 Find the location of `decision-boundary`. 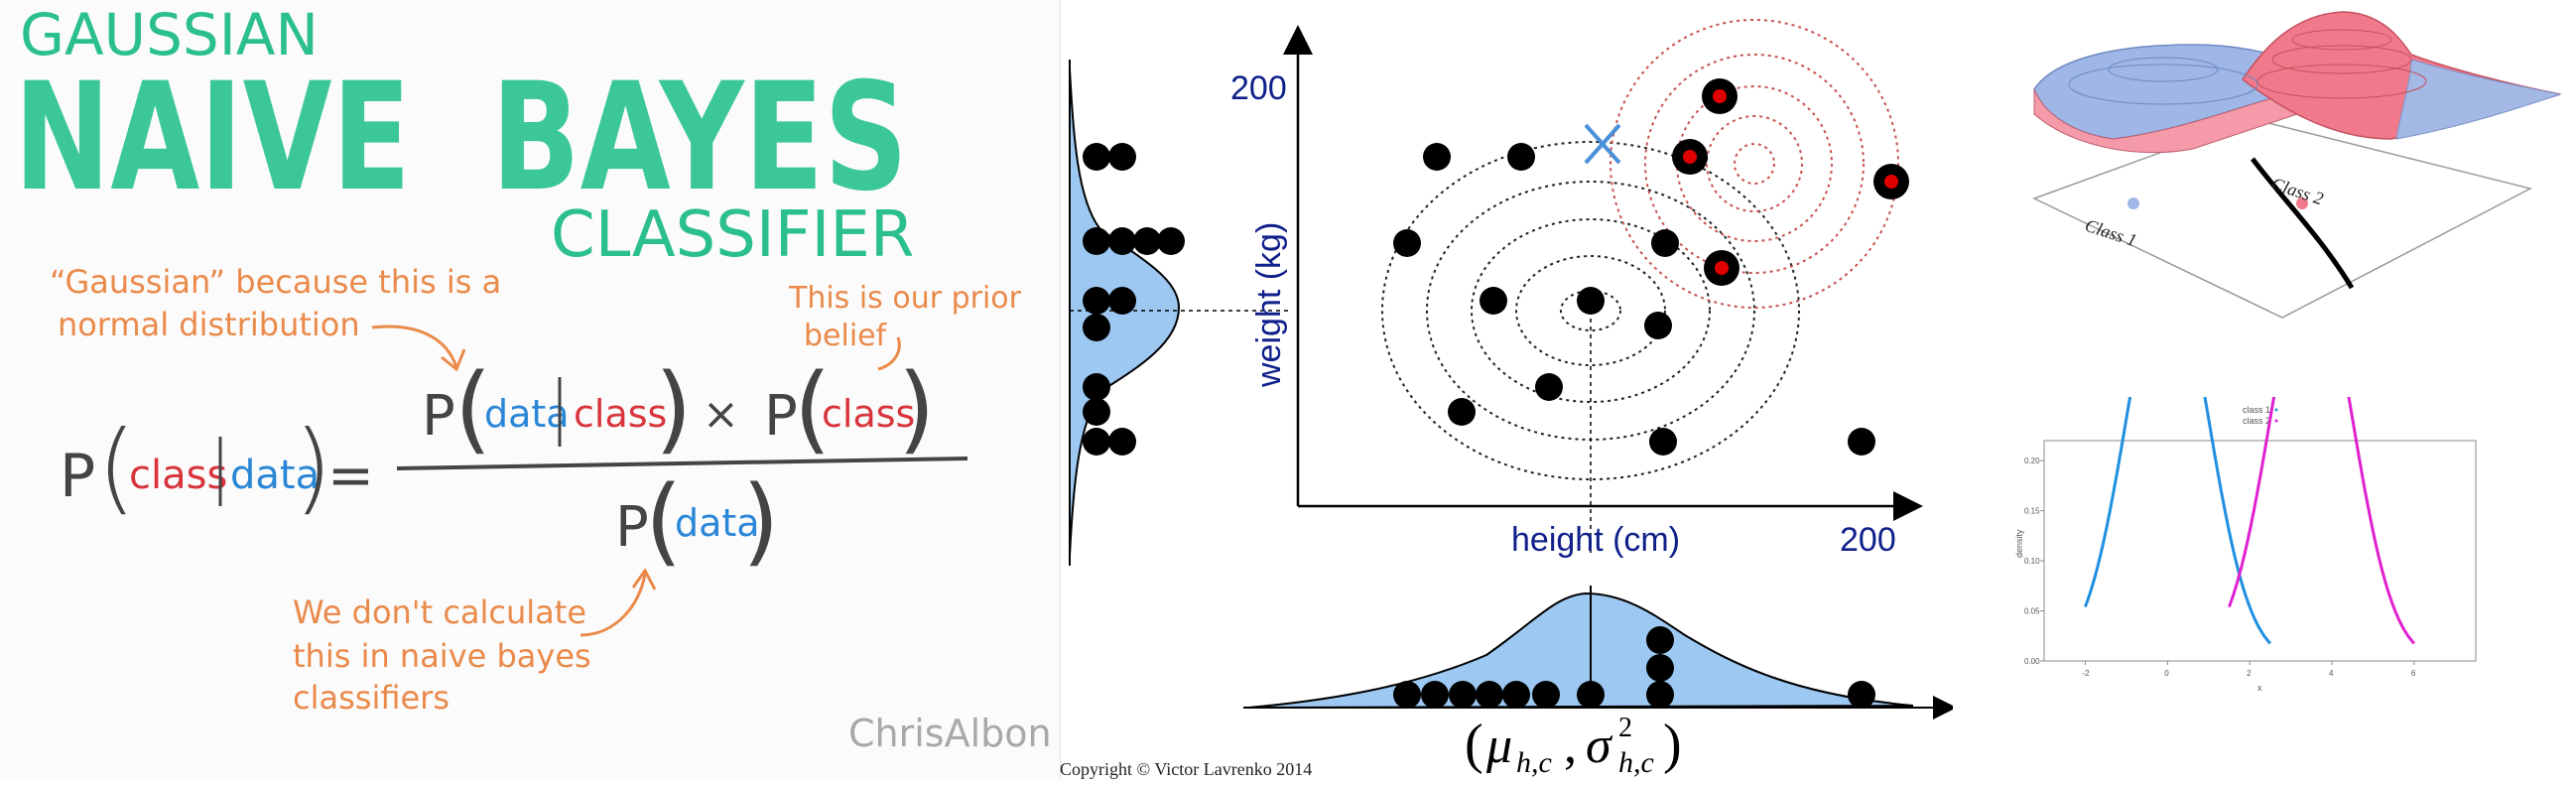

decision-boundary is located at coordinates (2303, 223).